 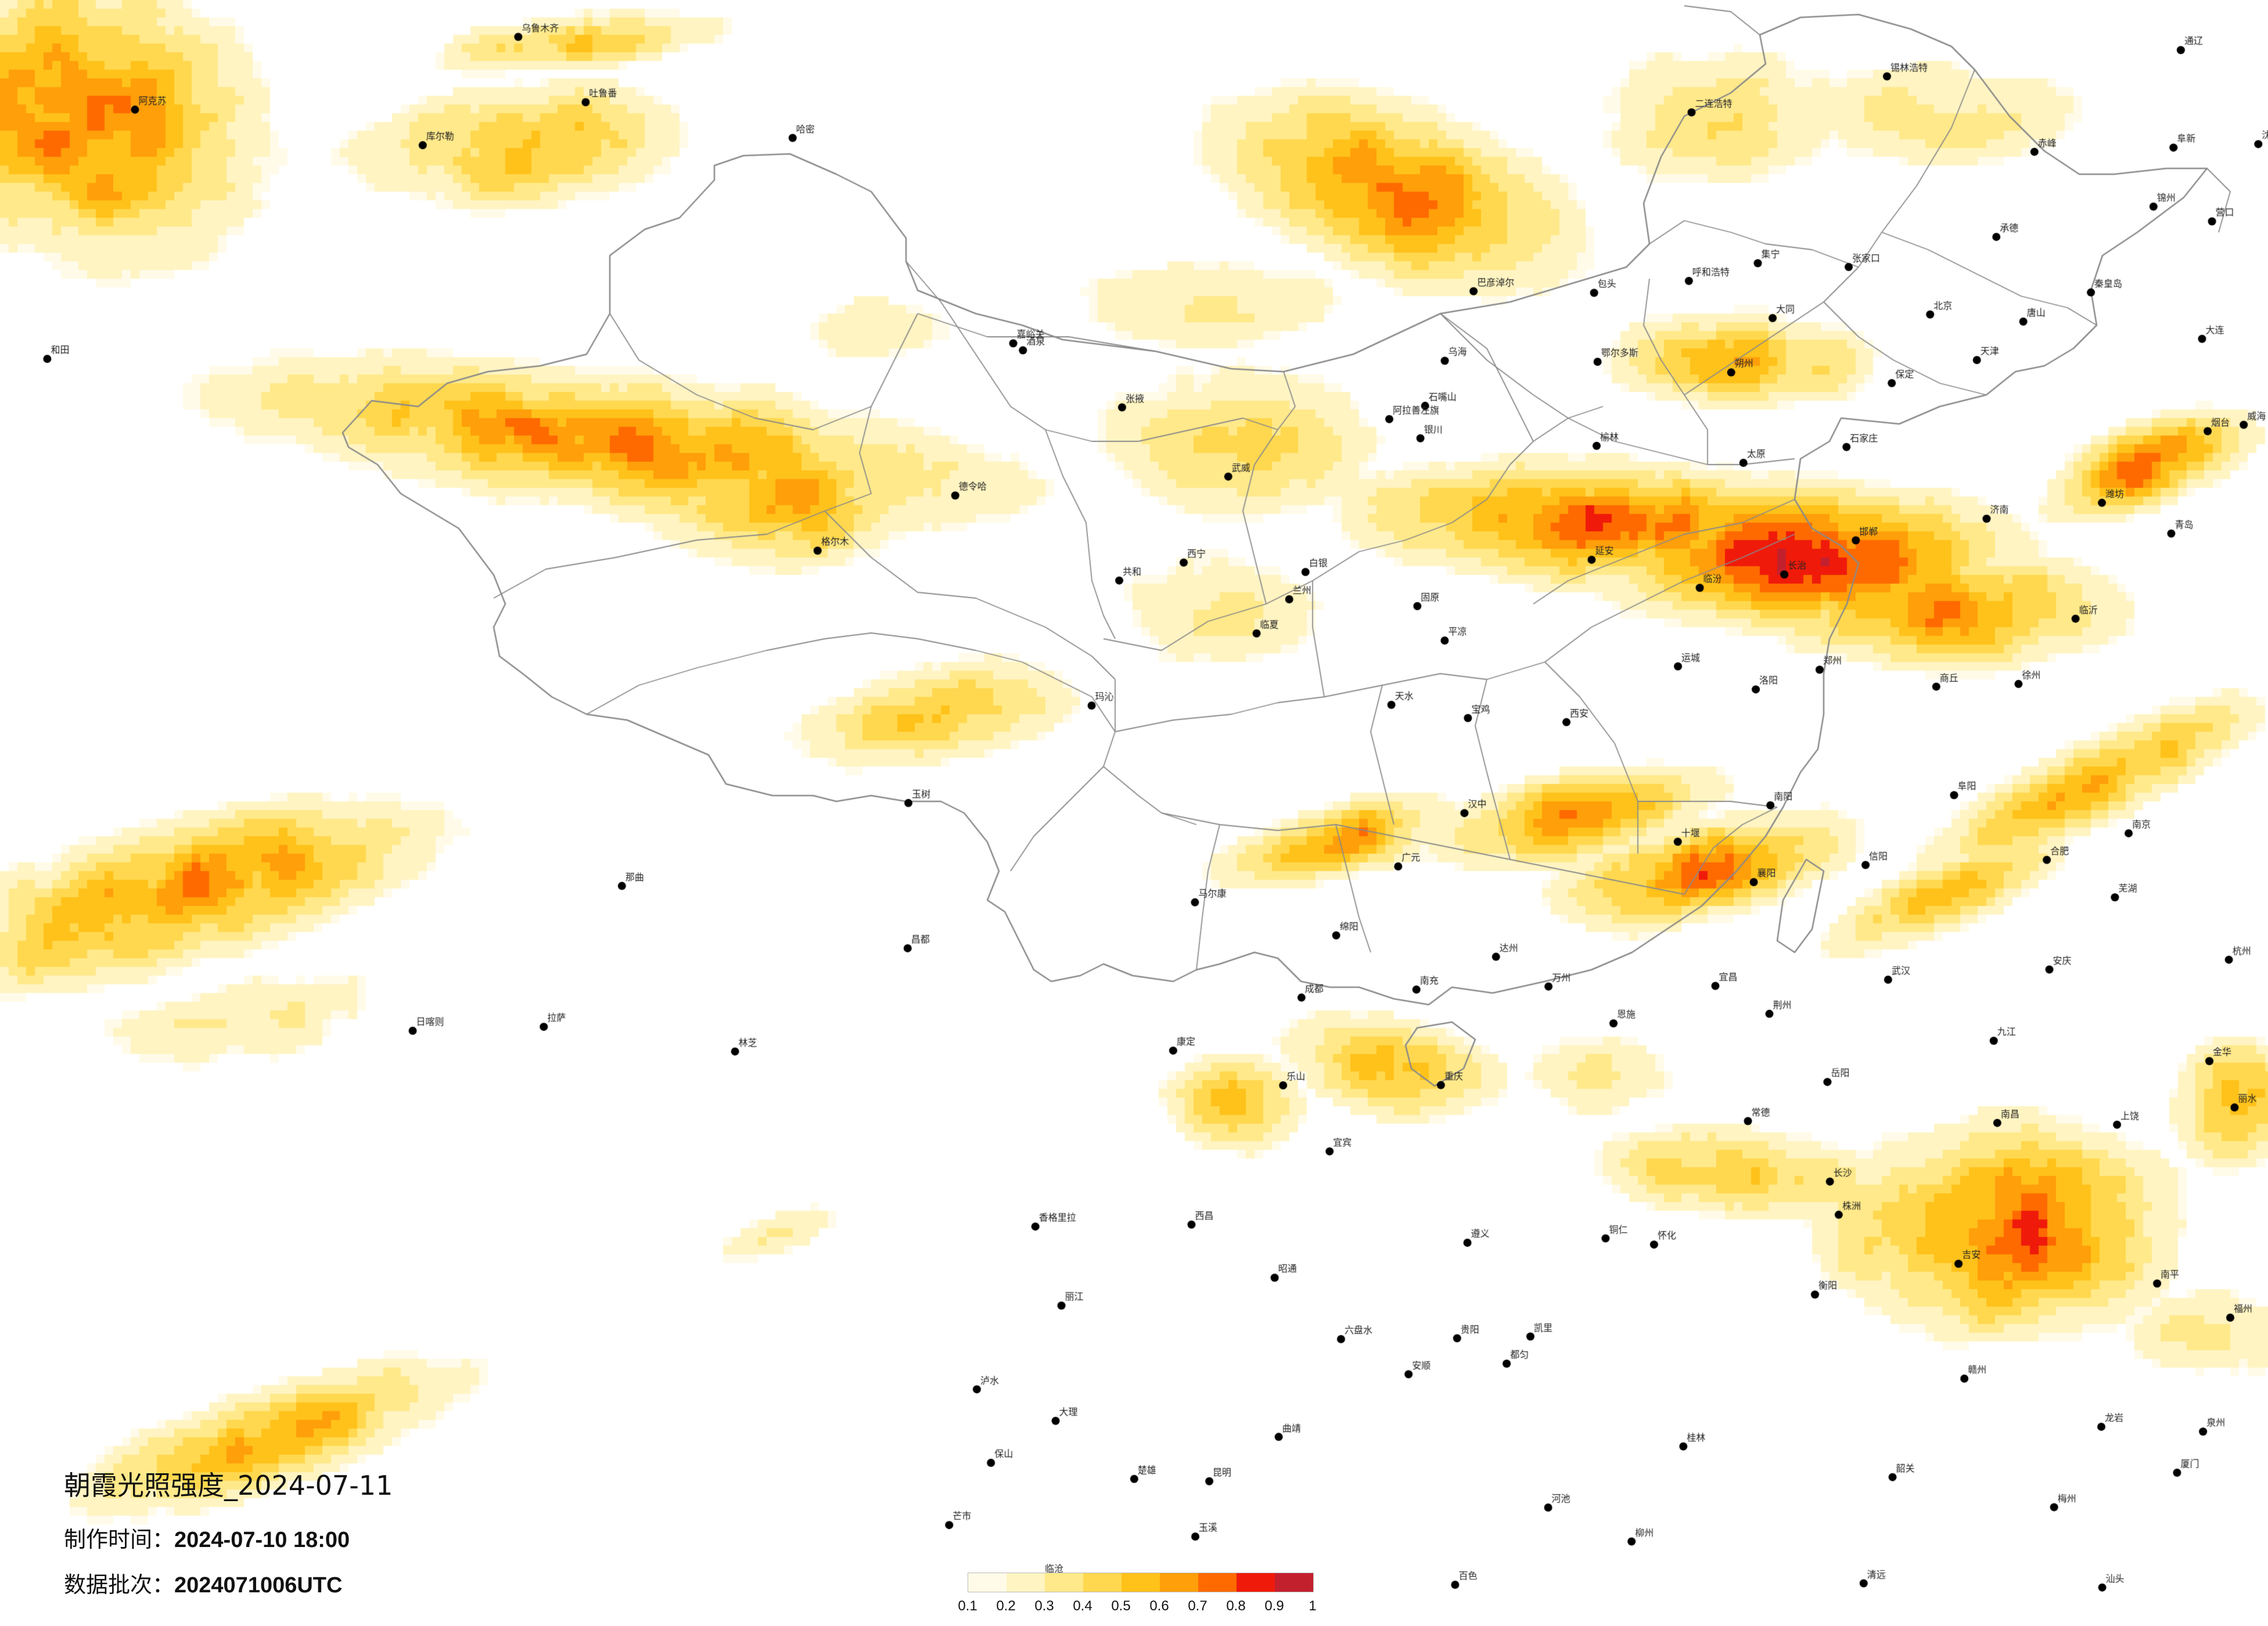 What do you see at coordinates (1006, 1606) in the screenshot?
I see `legend-tick: 0.2` at bounding box center [1006, 1606].